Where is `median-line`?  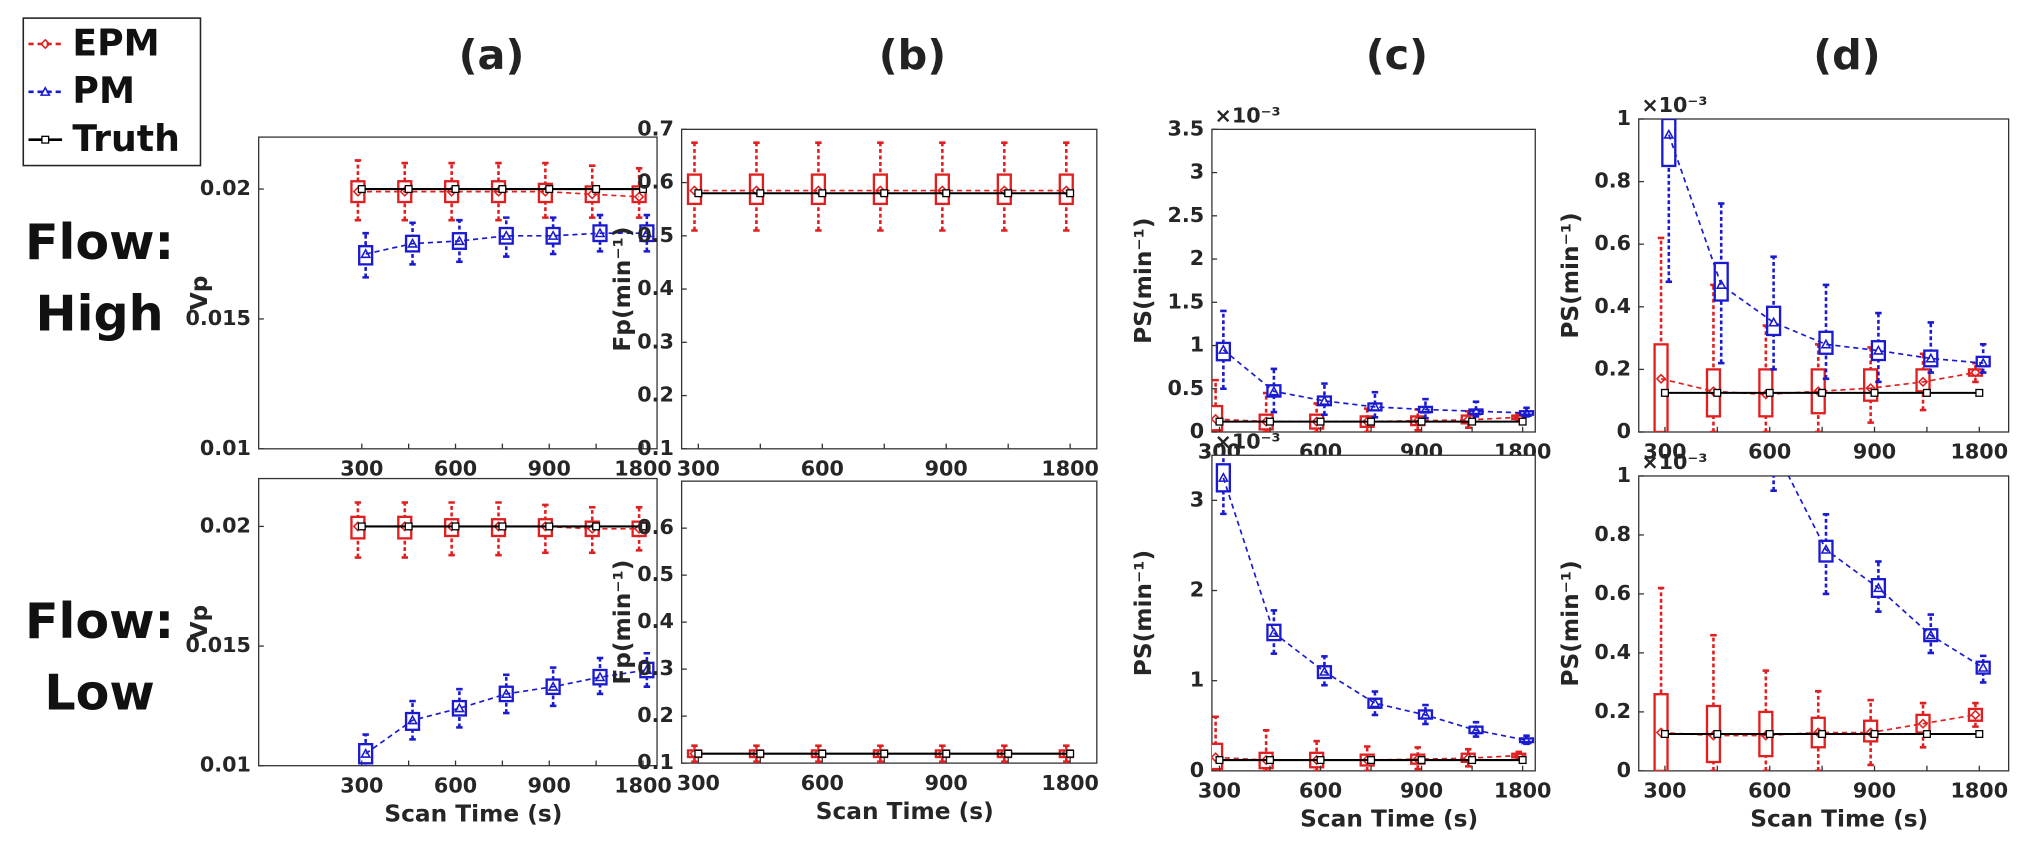 median-line is located at coordinates (1374, 609).